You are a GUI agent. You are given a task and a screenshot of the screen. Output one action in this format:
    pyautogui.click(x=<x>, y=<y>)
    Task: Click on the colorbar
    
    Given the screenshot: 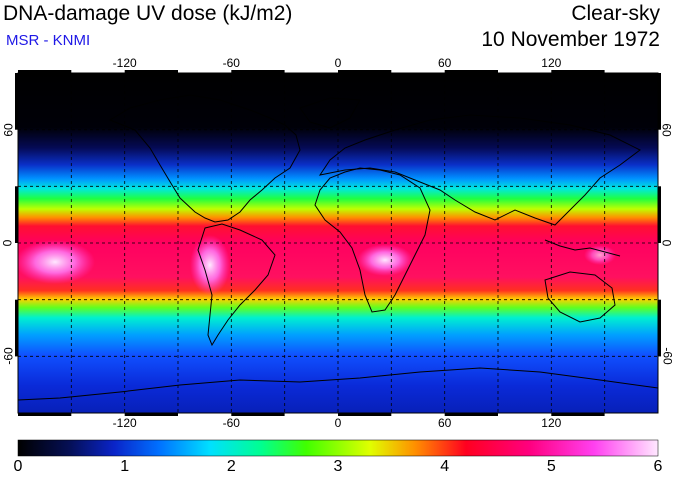 What is the action you would take?
    pyautogui.click(x=338, y=448)
    